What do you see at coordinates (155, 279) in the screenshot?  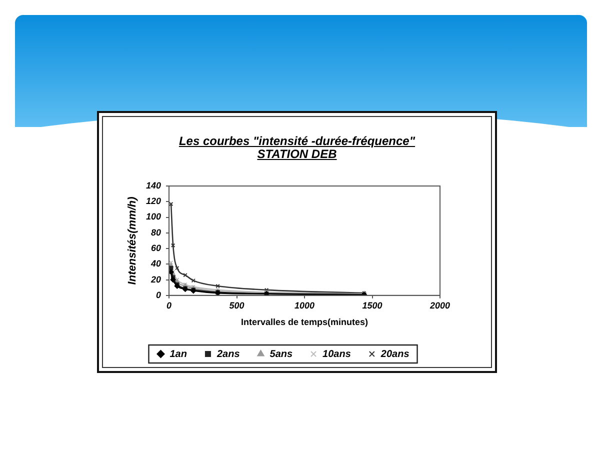 I see `y-tick-label: 20` at bounding box center [155, 279].